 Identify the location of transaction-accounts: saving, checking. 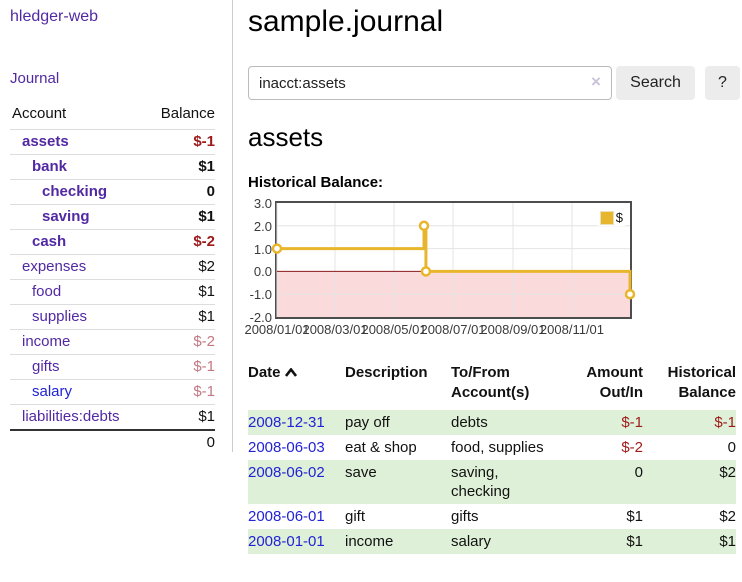
(481, 482).